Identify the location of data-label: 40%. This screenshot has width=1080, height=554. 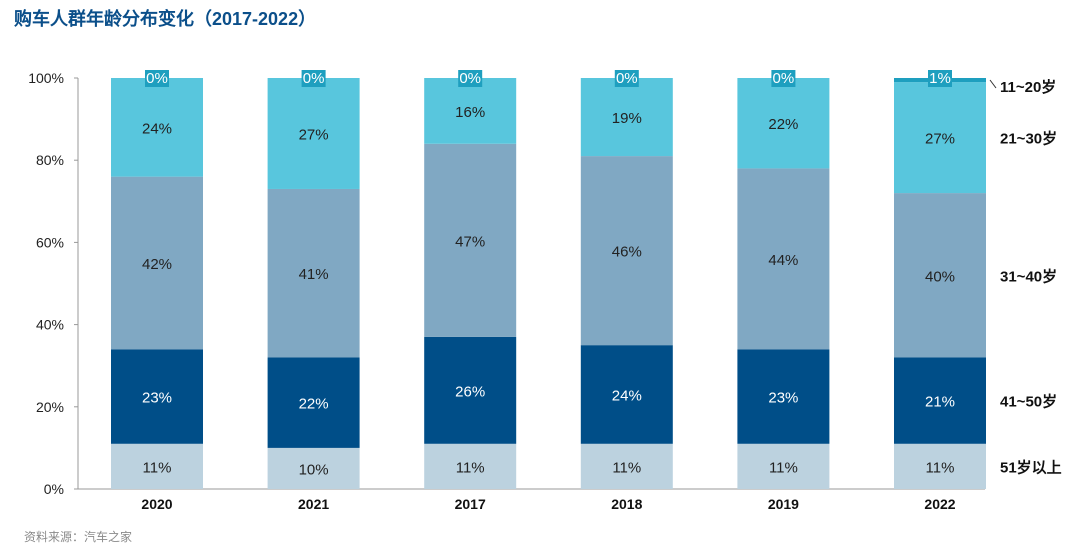
(940, 276).